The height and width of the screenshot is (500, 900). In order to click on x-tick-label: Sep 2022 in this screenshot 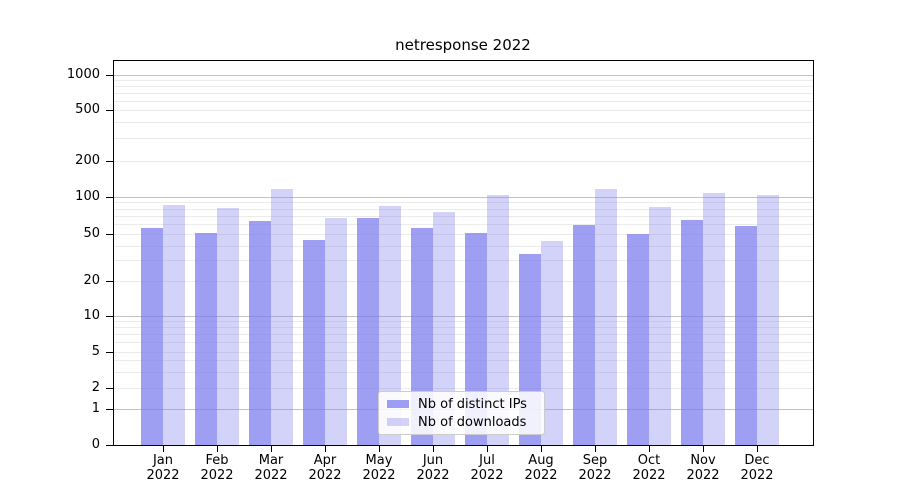, I will do `click(595, 468)`.